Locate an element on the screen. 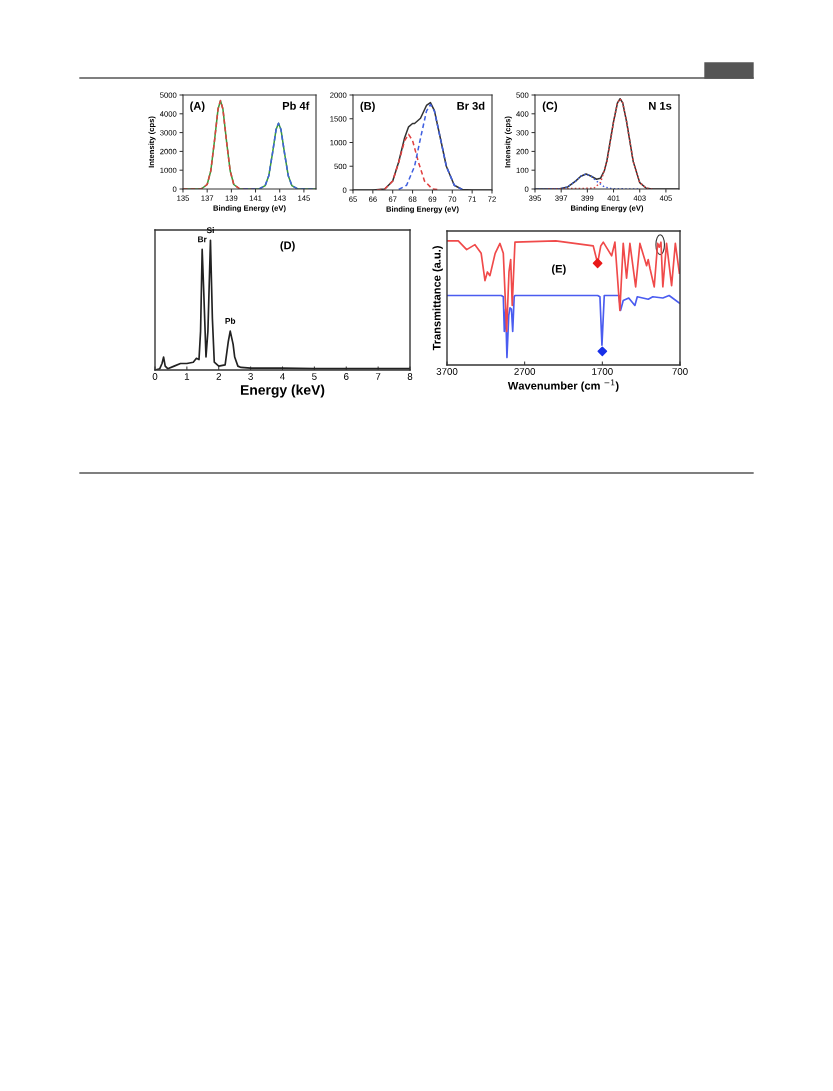 This screenshot has width=833, height=1091. x-tick-label: 2 is located at coordinates (218, 376).